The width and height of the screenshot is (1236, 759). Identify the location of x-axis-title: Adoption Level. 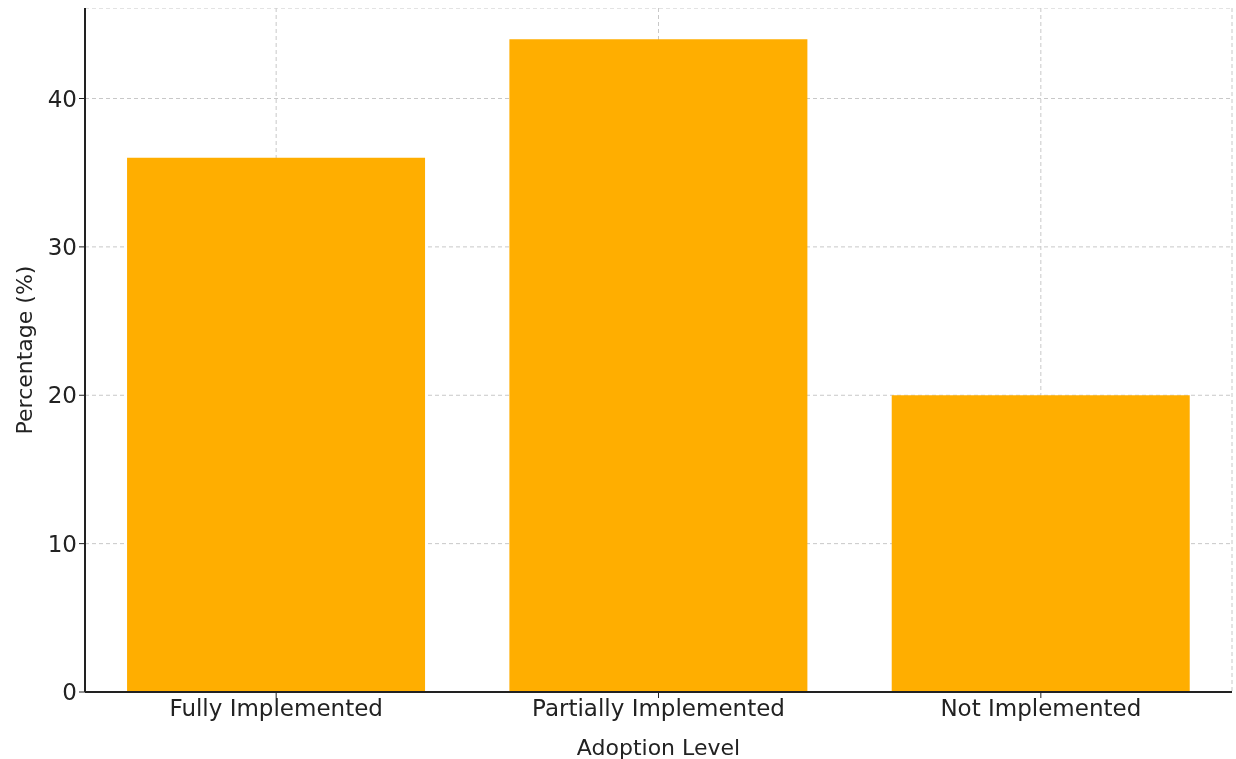
(658, 747).